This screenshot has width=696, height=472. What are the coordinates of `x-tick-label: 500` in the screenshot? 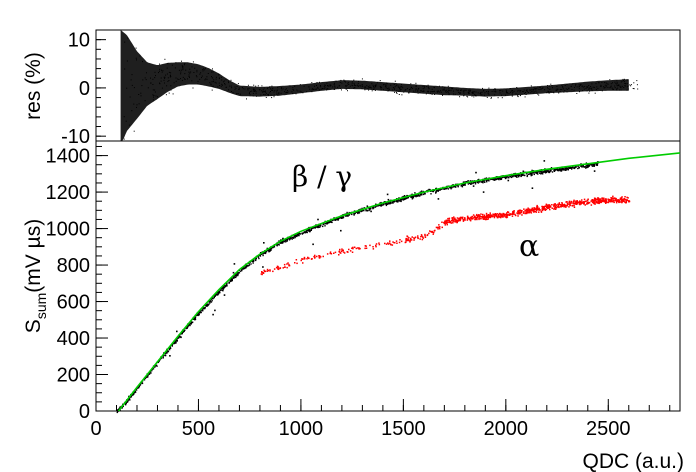 It's located at (198, 429).